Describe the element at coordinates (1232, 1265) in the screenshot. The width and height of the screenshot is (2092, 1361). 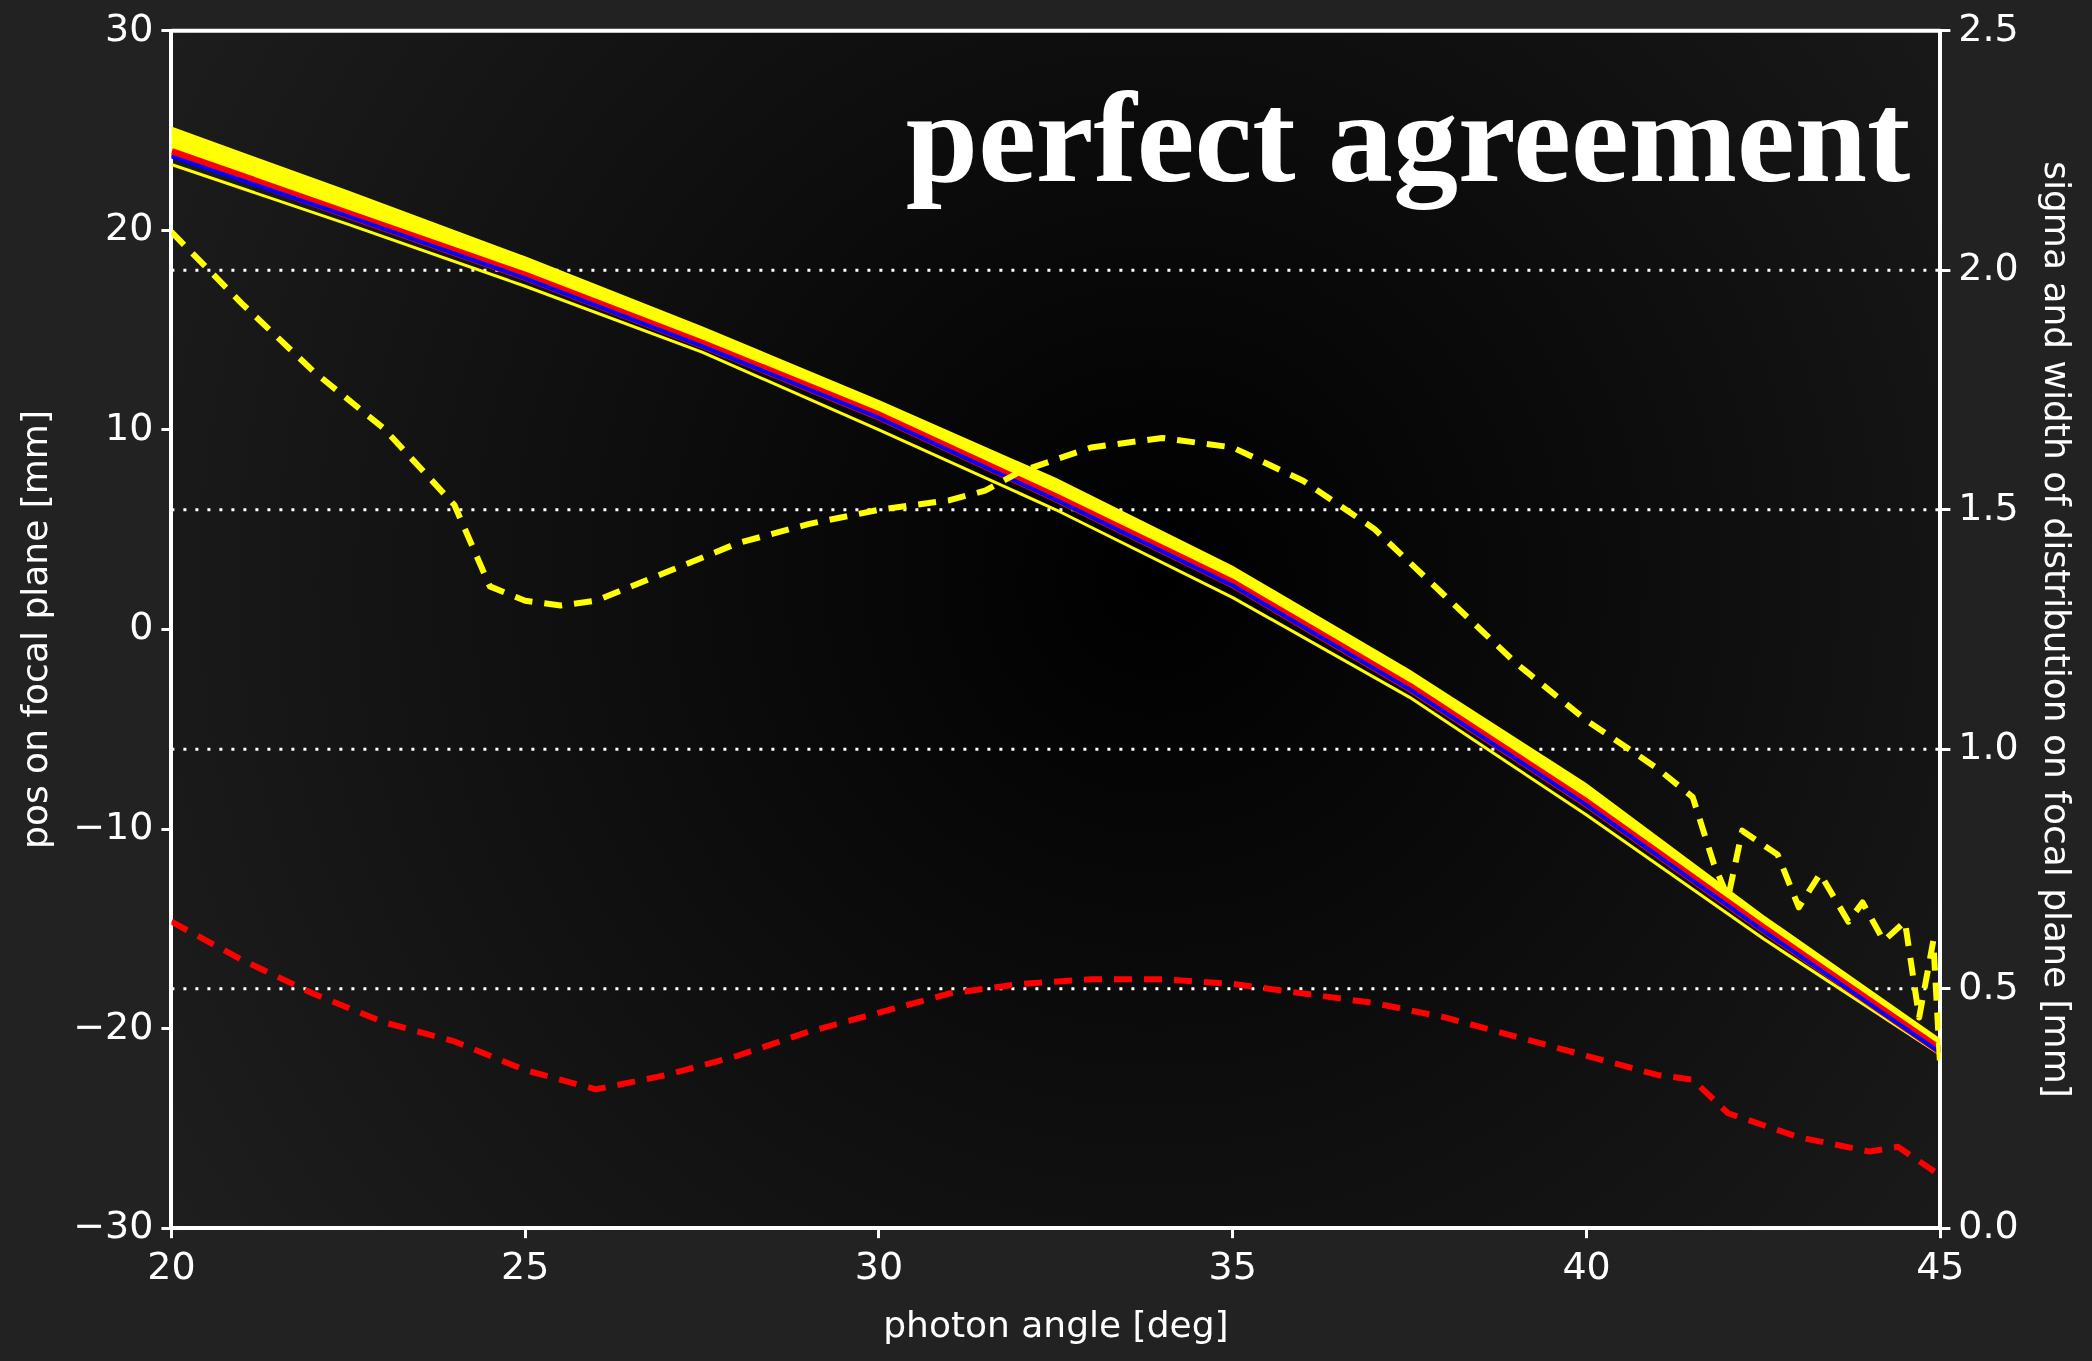
I see `x-tick-label: 35` at that location.